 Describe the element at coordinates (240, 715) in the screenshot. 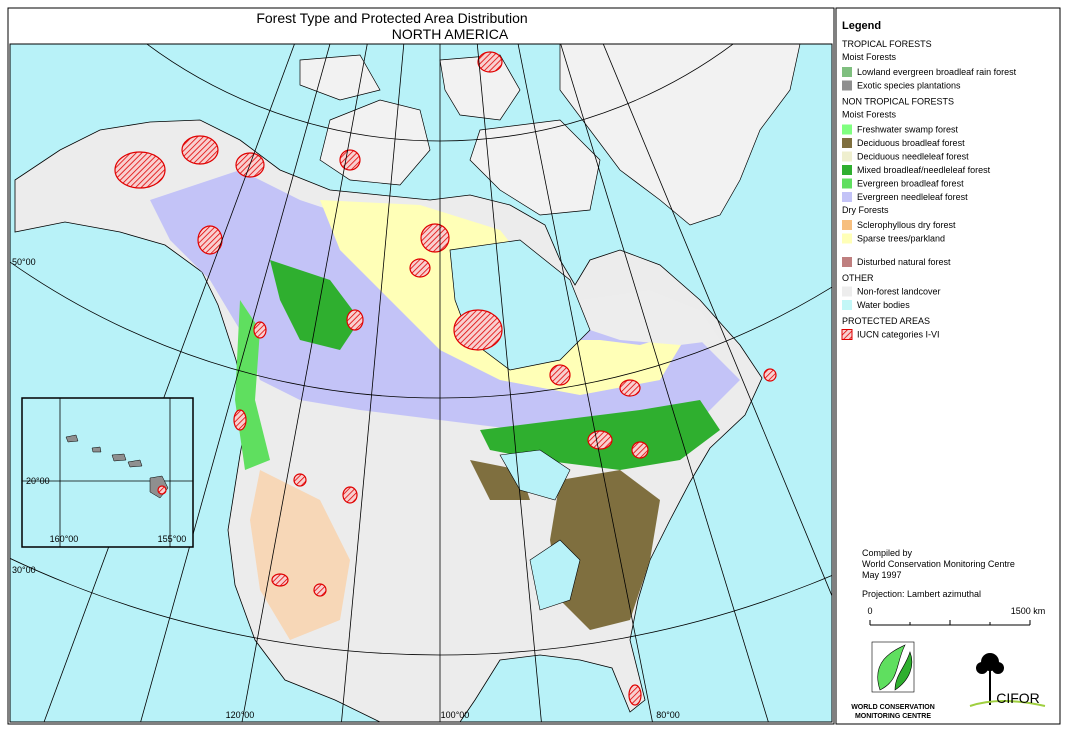

I see `longitude-label: 120°00` at that location.